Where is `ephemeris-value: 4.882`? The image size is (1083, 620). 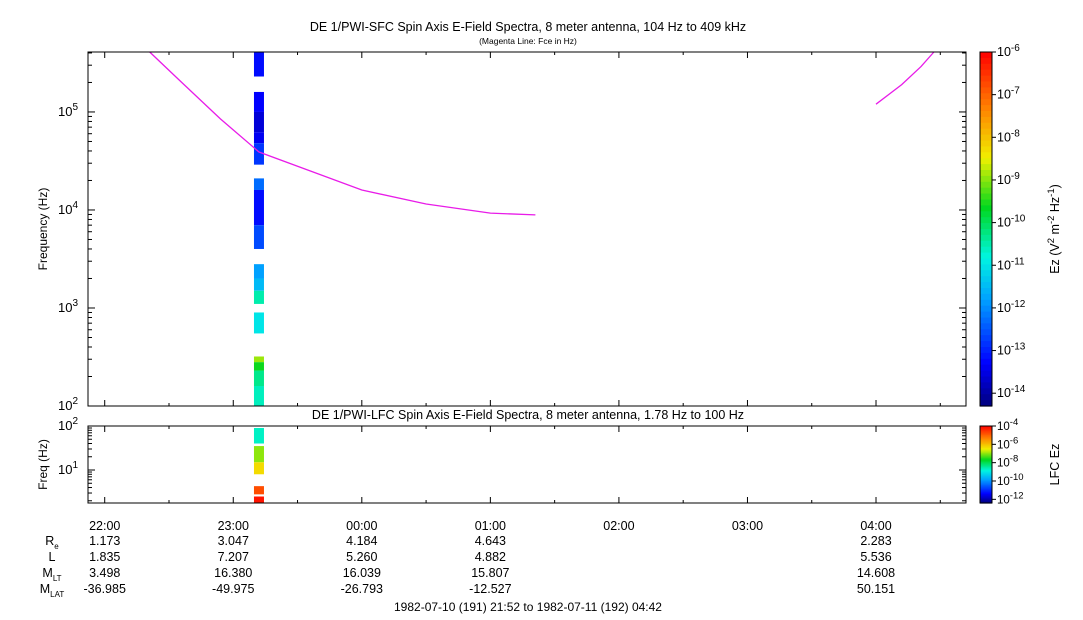 ephemeris-value: 4.882 is located at coordinates (490, 557).